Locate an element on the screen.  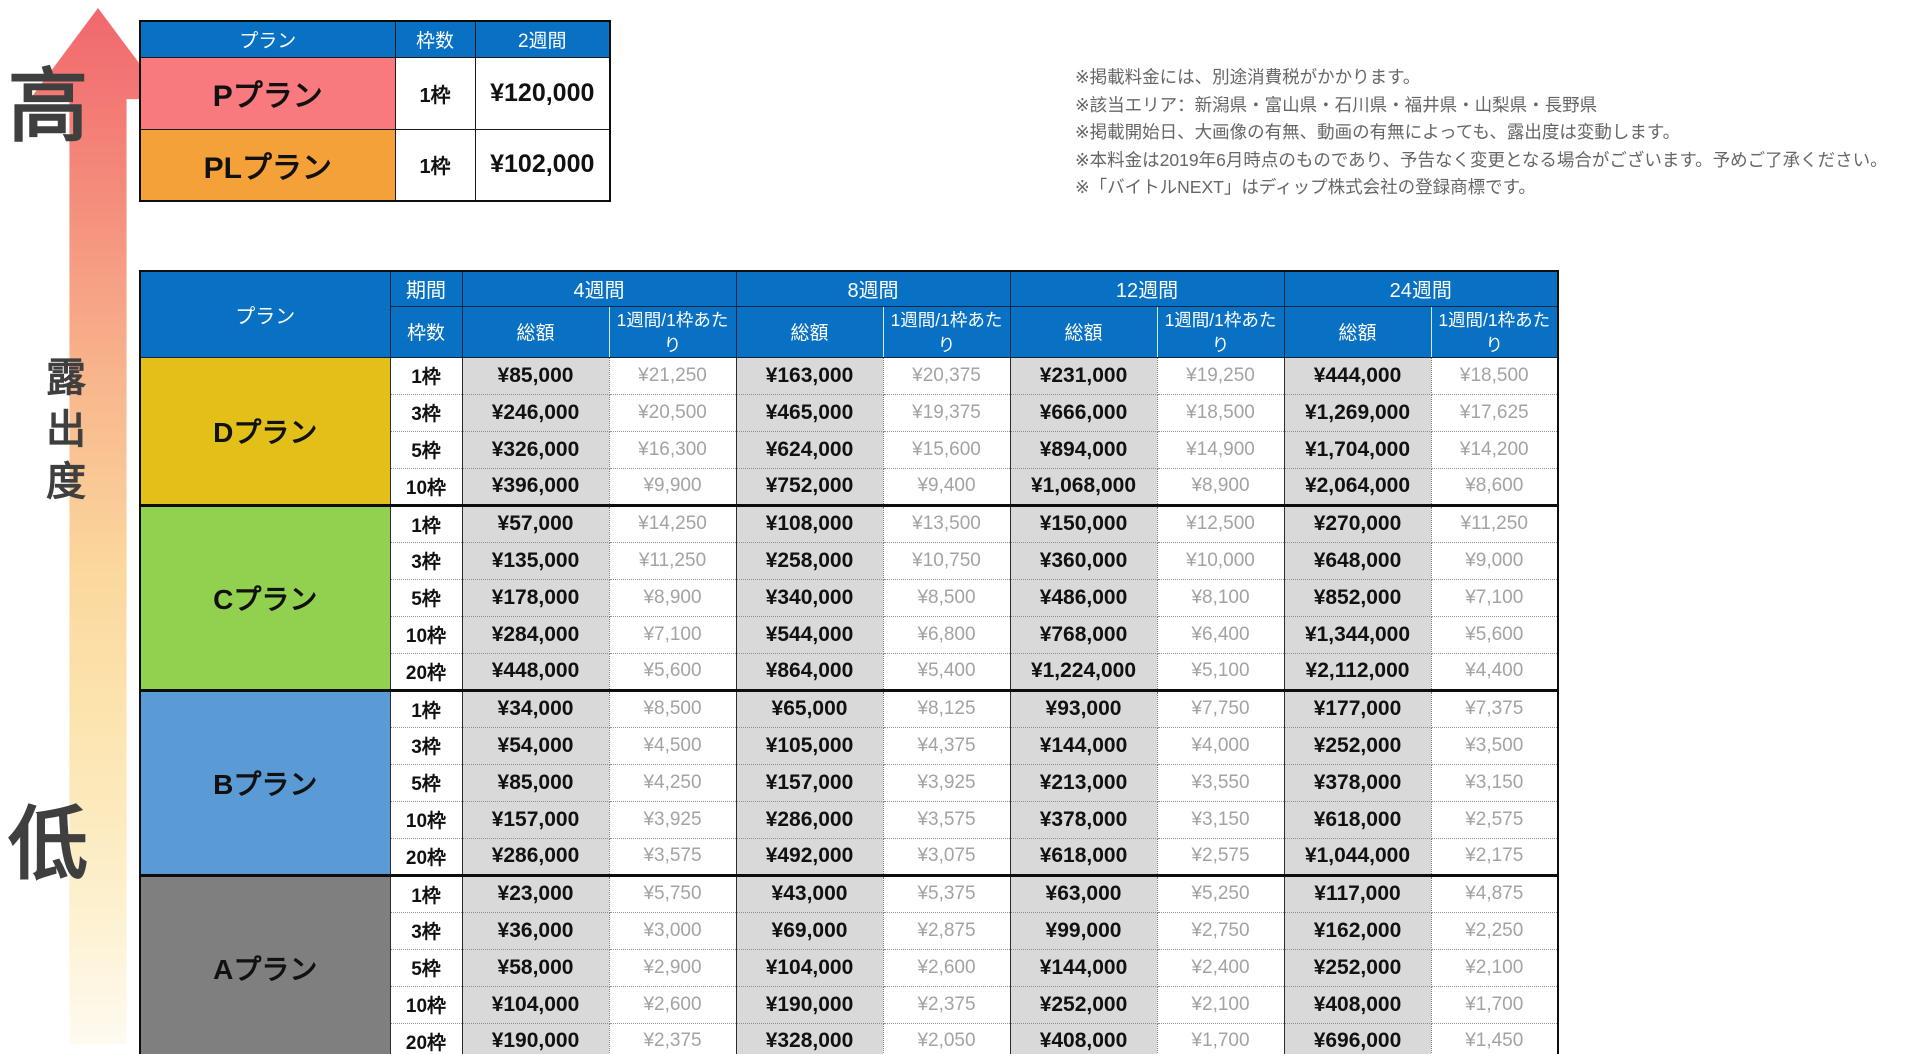
total-price-cell: ¥326,000 is located at coordinates (536, 450).